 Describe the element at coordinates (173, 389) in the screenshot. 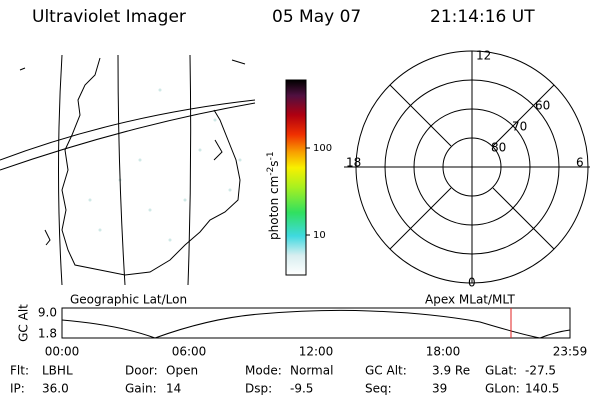

I see `info-value: 14` at that location.